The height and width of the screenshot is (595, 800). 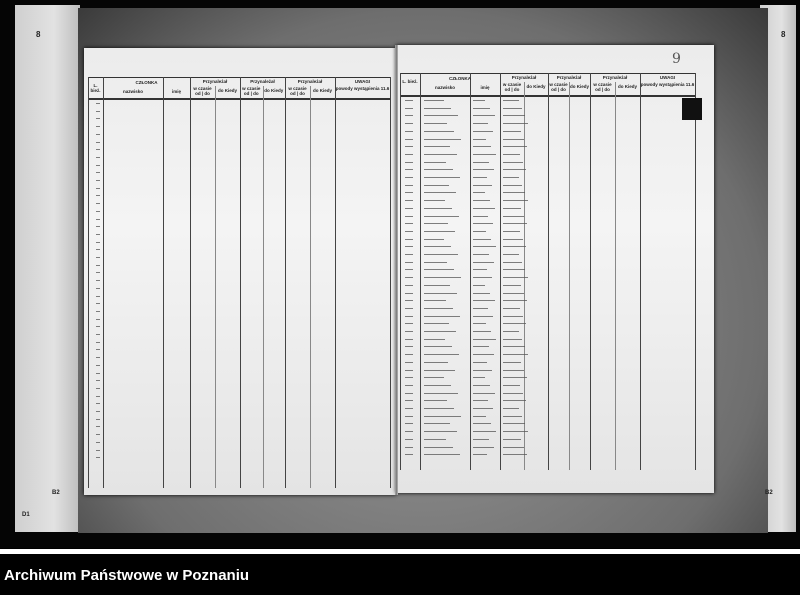 What do you see at coordinates (239, 77) in the screenshot?
I see `header-top-rule` at bounding box center [239, 77].